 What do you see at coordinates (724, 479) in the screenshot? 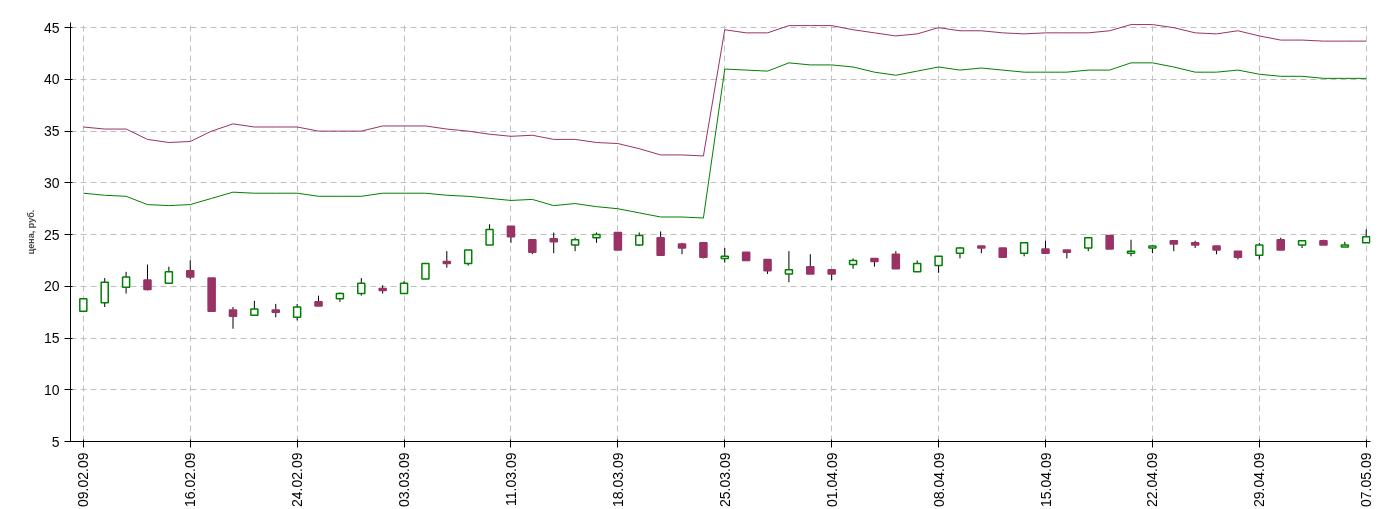
I see `x-tick-label: 25.03.09` at bounding box center [724, 479].